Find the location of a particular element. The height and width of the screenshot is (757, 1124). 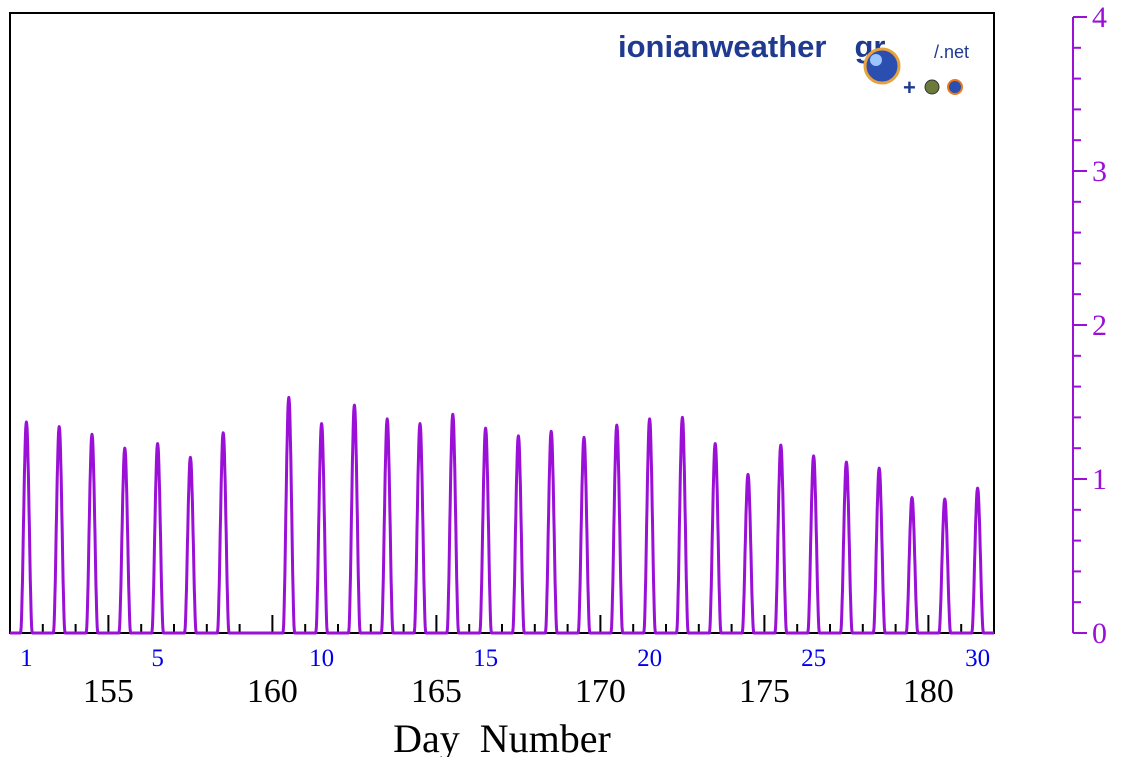

day-of-month-label: 15 is located at coordinates (485, 658).